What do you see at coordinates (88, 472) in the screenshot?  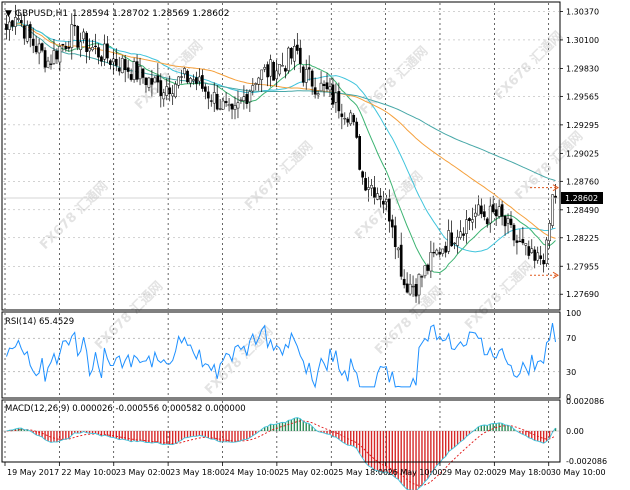 I see `time-tick-label: 22 May 10:00` at bounding box center [88, 472].